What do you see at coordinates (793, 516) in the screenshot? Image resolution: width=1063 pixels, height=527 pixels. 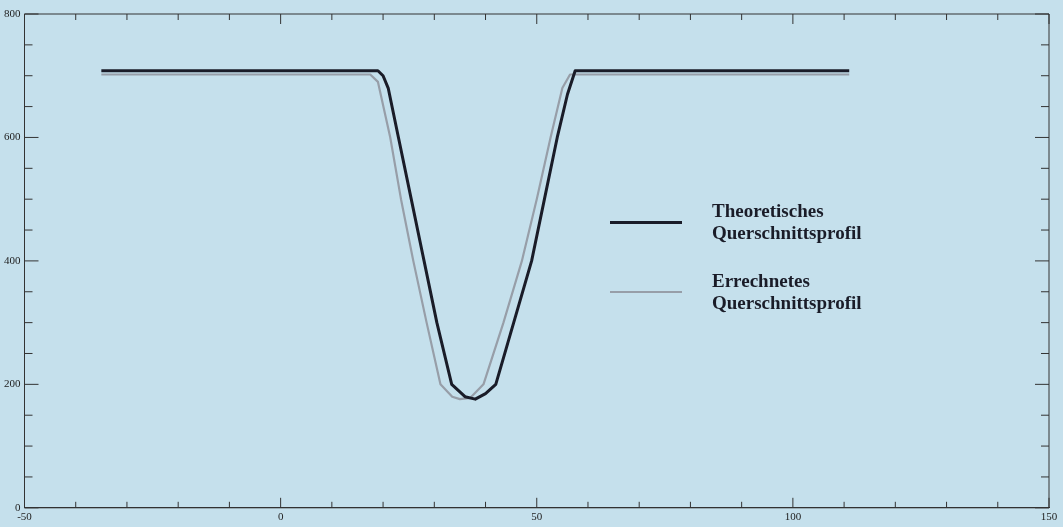 I see `x-tick-label: 100` at bounding box center [793, 516].